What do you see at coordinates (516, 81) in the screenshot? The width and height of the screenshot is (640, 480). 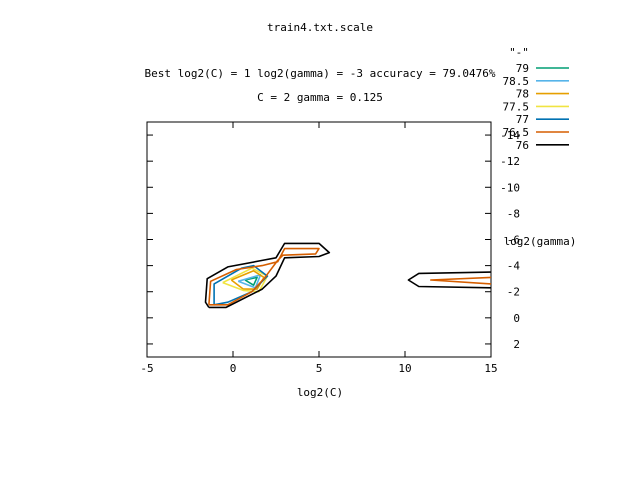 I see `legend-label: 78.5` at bounding box center [516, 81].